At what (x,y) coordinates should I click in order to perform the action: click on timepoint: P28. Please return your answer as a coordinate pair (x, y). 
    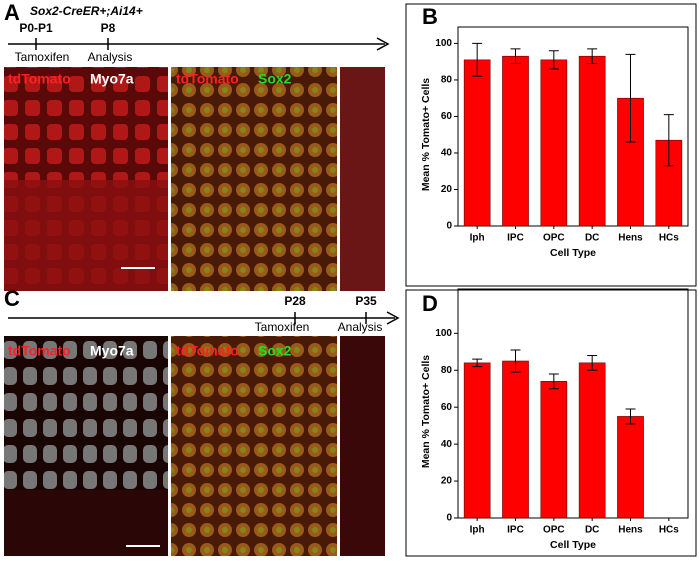
    Looking at the image, I should click on (295, 301).